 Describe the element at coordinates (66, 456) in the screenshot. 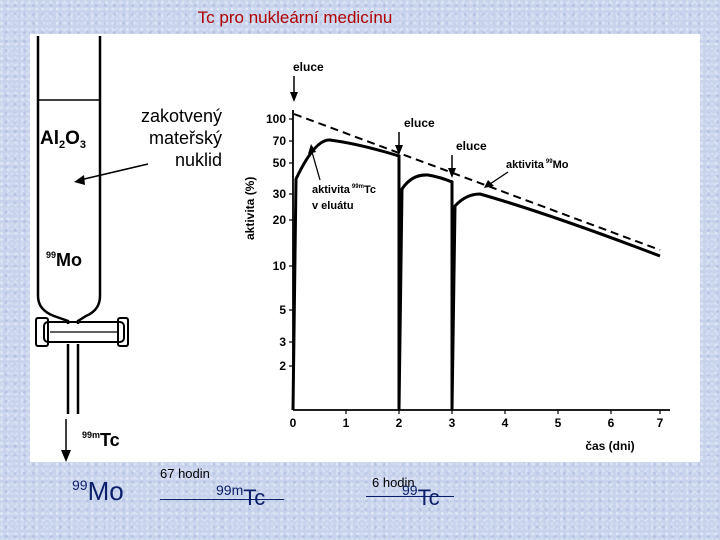

I see `output-arrow-head` at that location.